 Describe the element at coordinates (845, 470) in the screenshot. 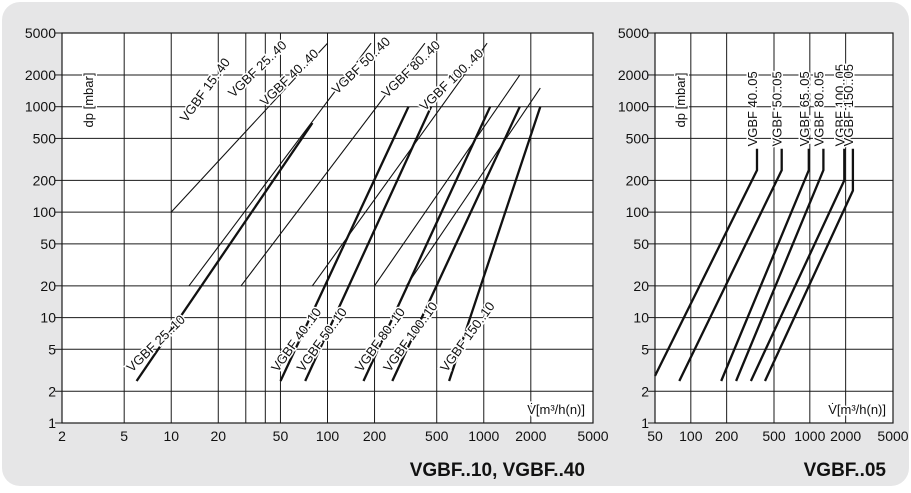

I see `chart-caption: VGBF..05` at that location.